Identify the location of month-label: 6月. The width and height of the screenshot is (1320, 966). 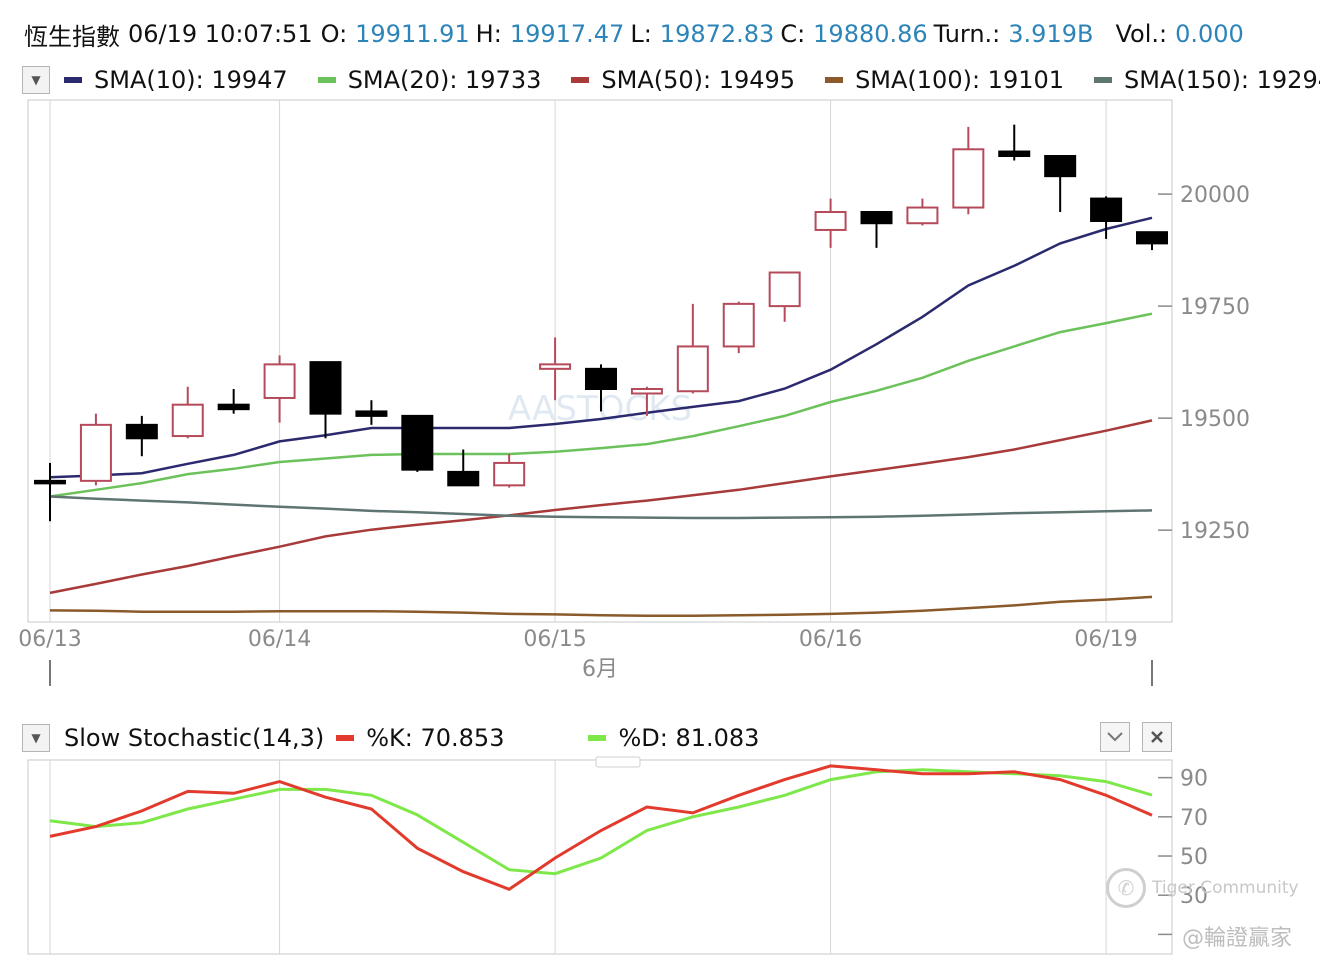
(600, 669).